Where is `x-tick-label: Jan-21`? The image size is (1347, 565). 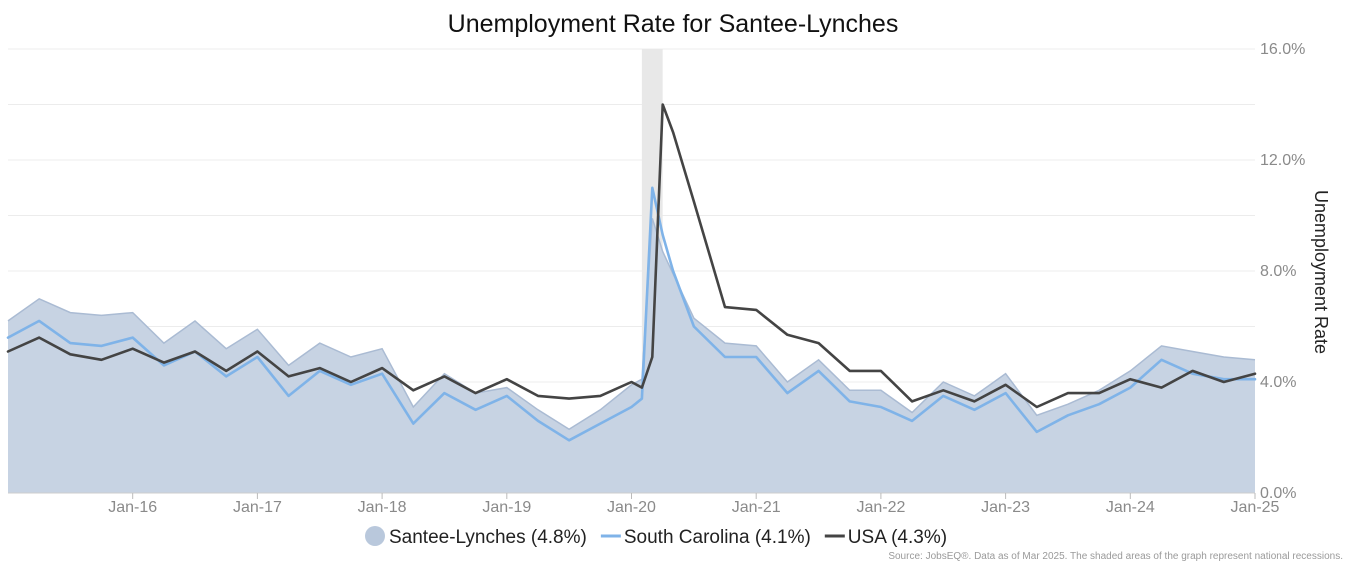
x-tick-label: Jan-21 is located at coordinates (756, 507).